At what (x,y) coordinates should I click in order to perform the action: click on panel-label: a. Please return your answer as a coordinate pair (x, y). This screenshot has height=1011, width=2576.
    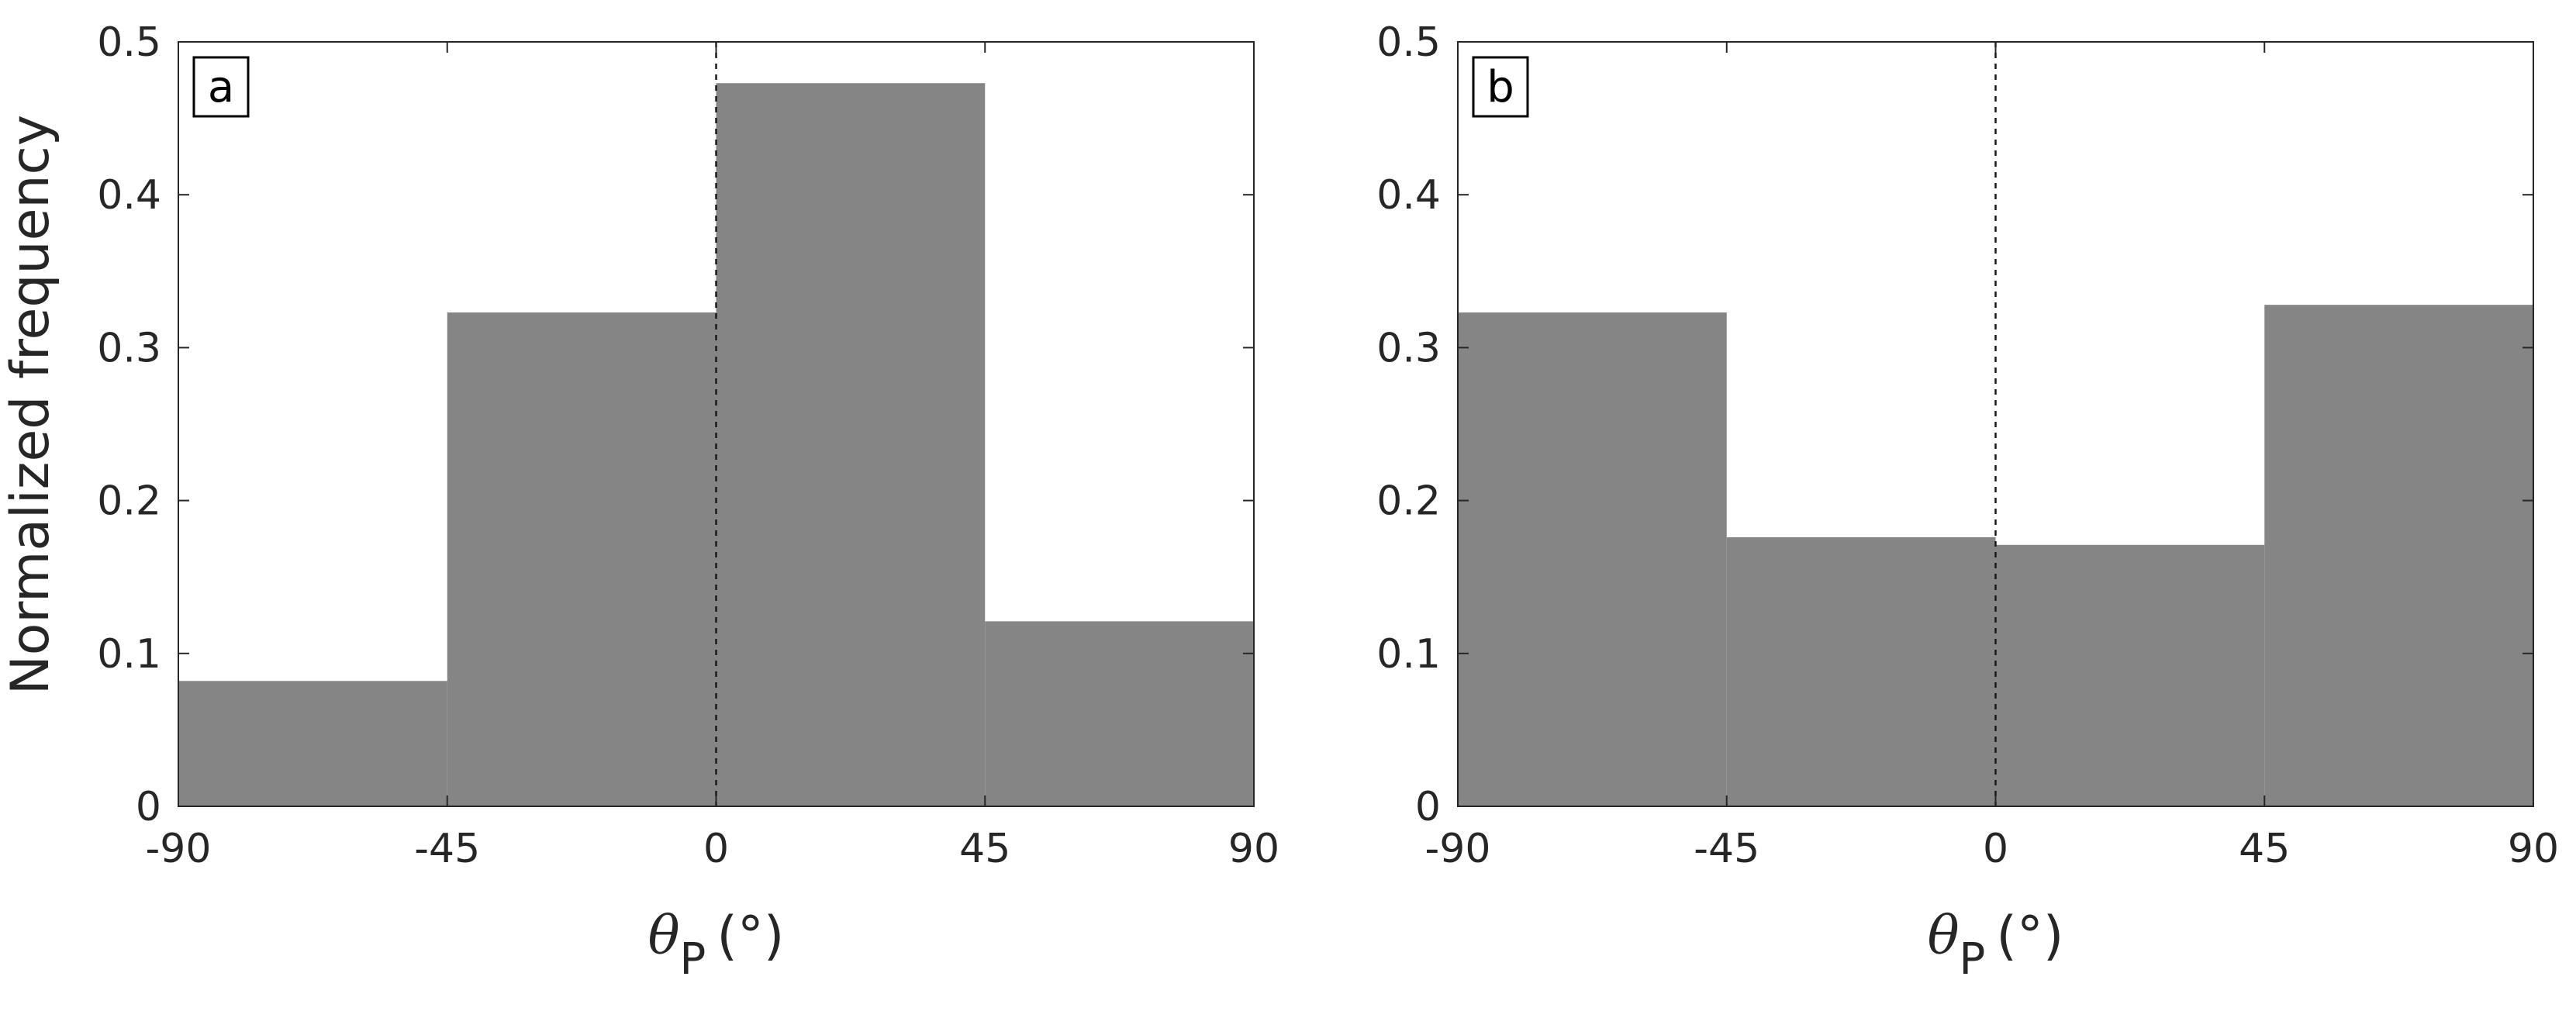
    Looking at the image, I should click on (221, 87).